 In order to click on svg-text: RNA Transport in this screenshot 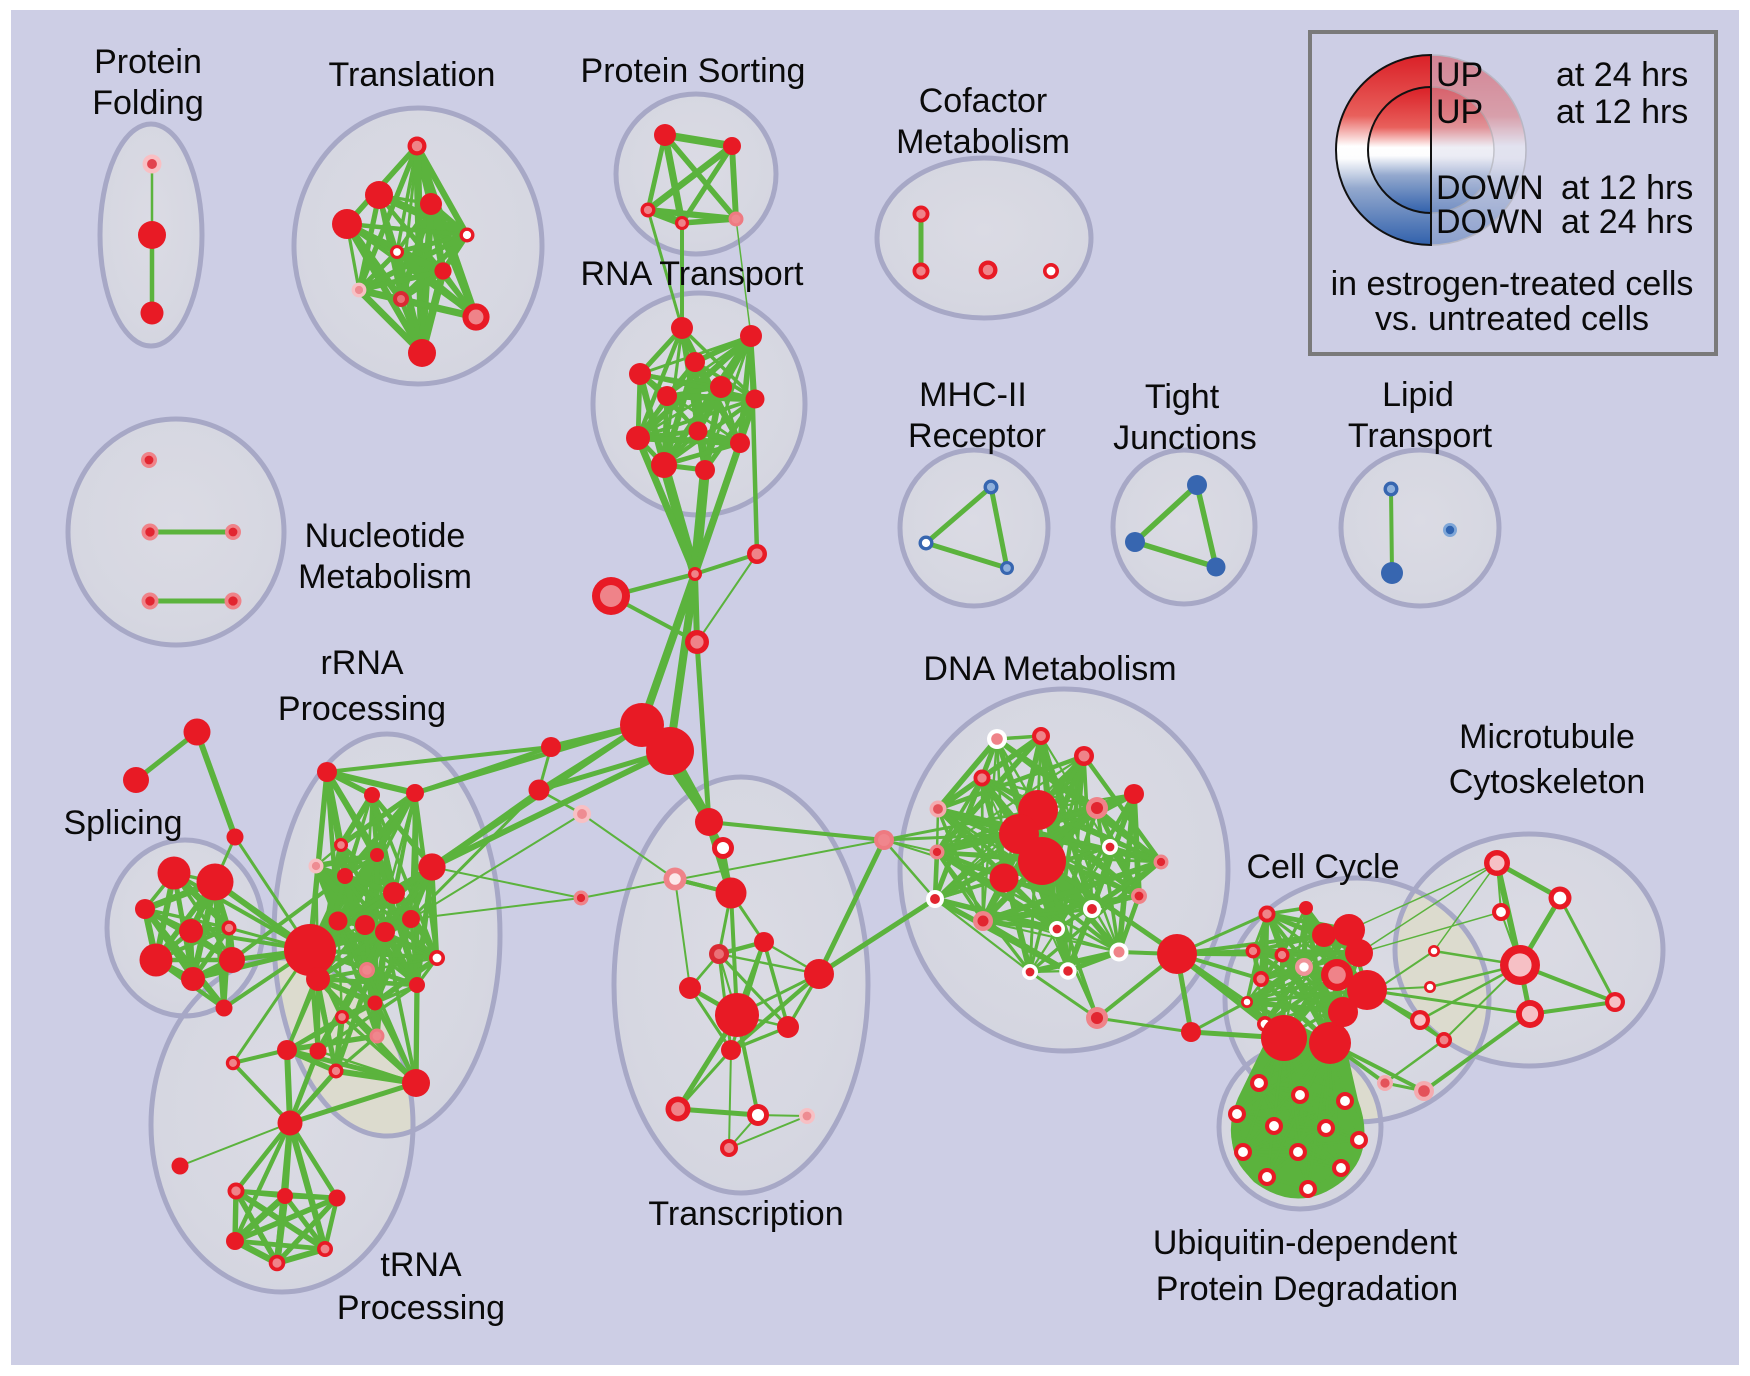, I will do `click(693, 274)`.